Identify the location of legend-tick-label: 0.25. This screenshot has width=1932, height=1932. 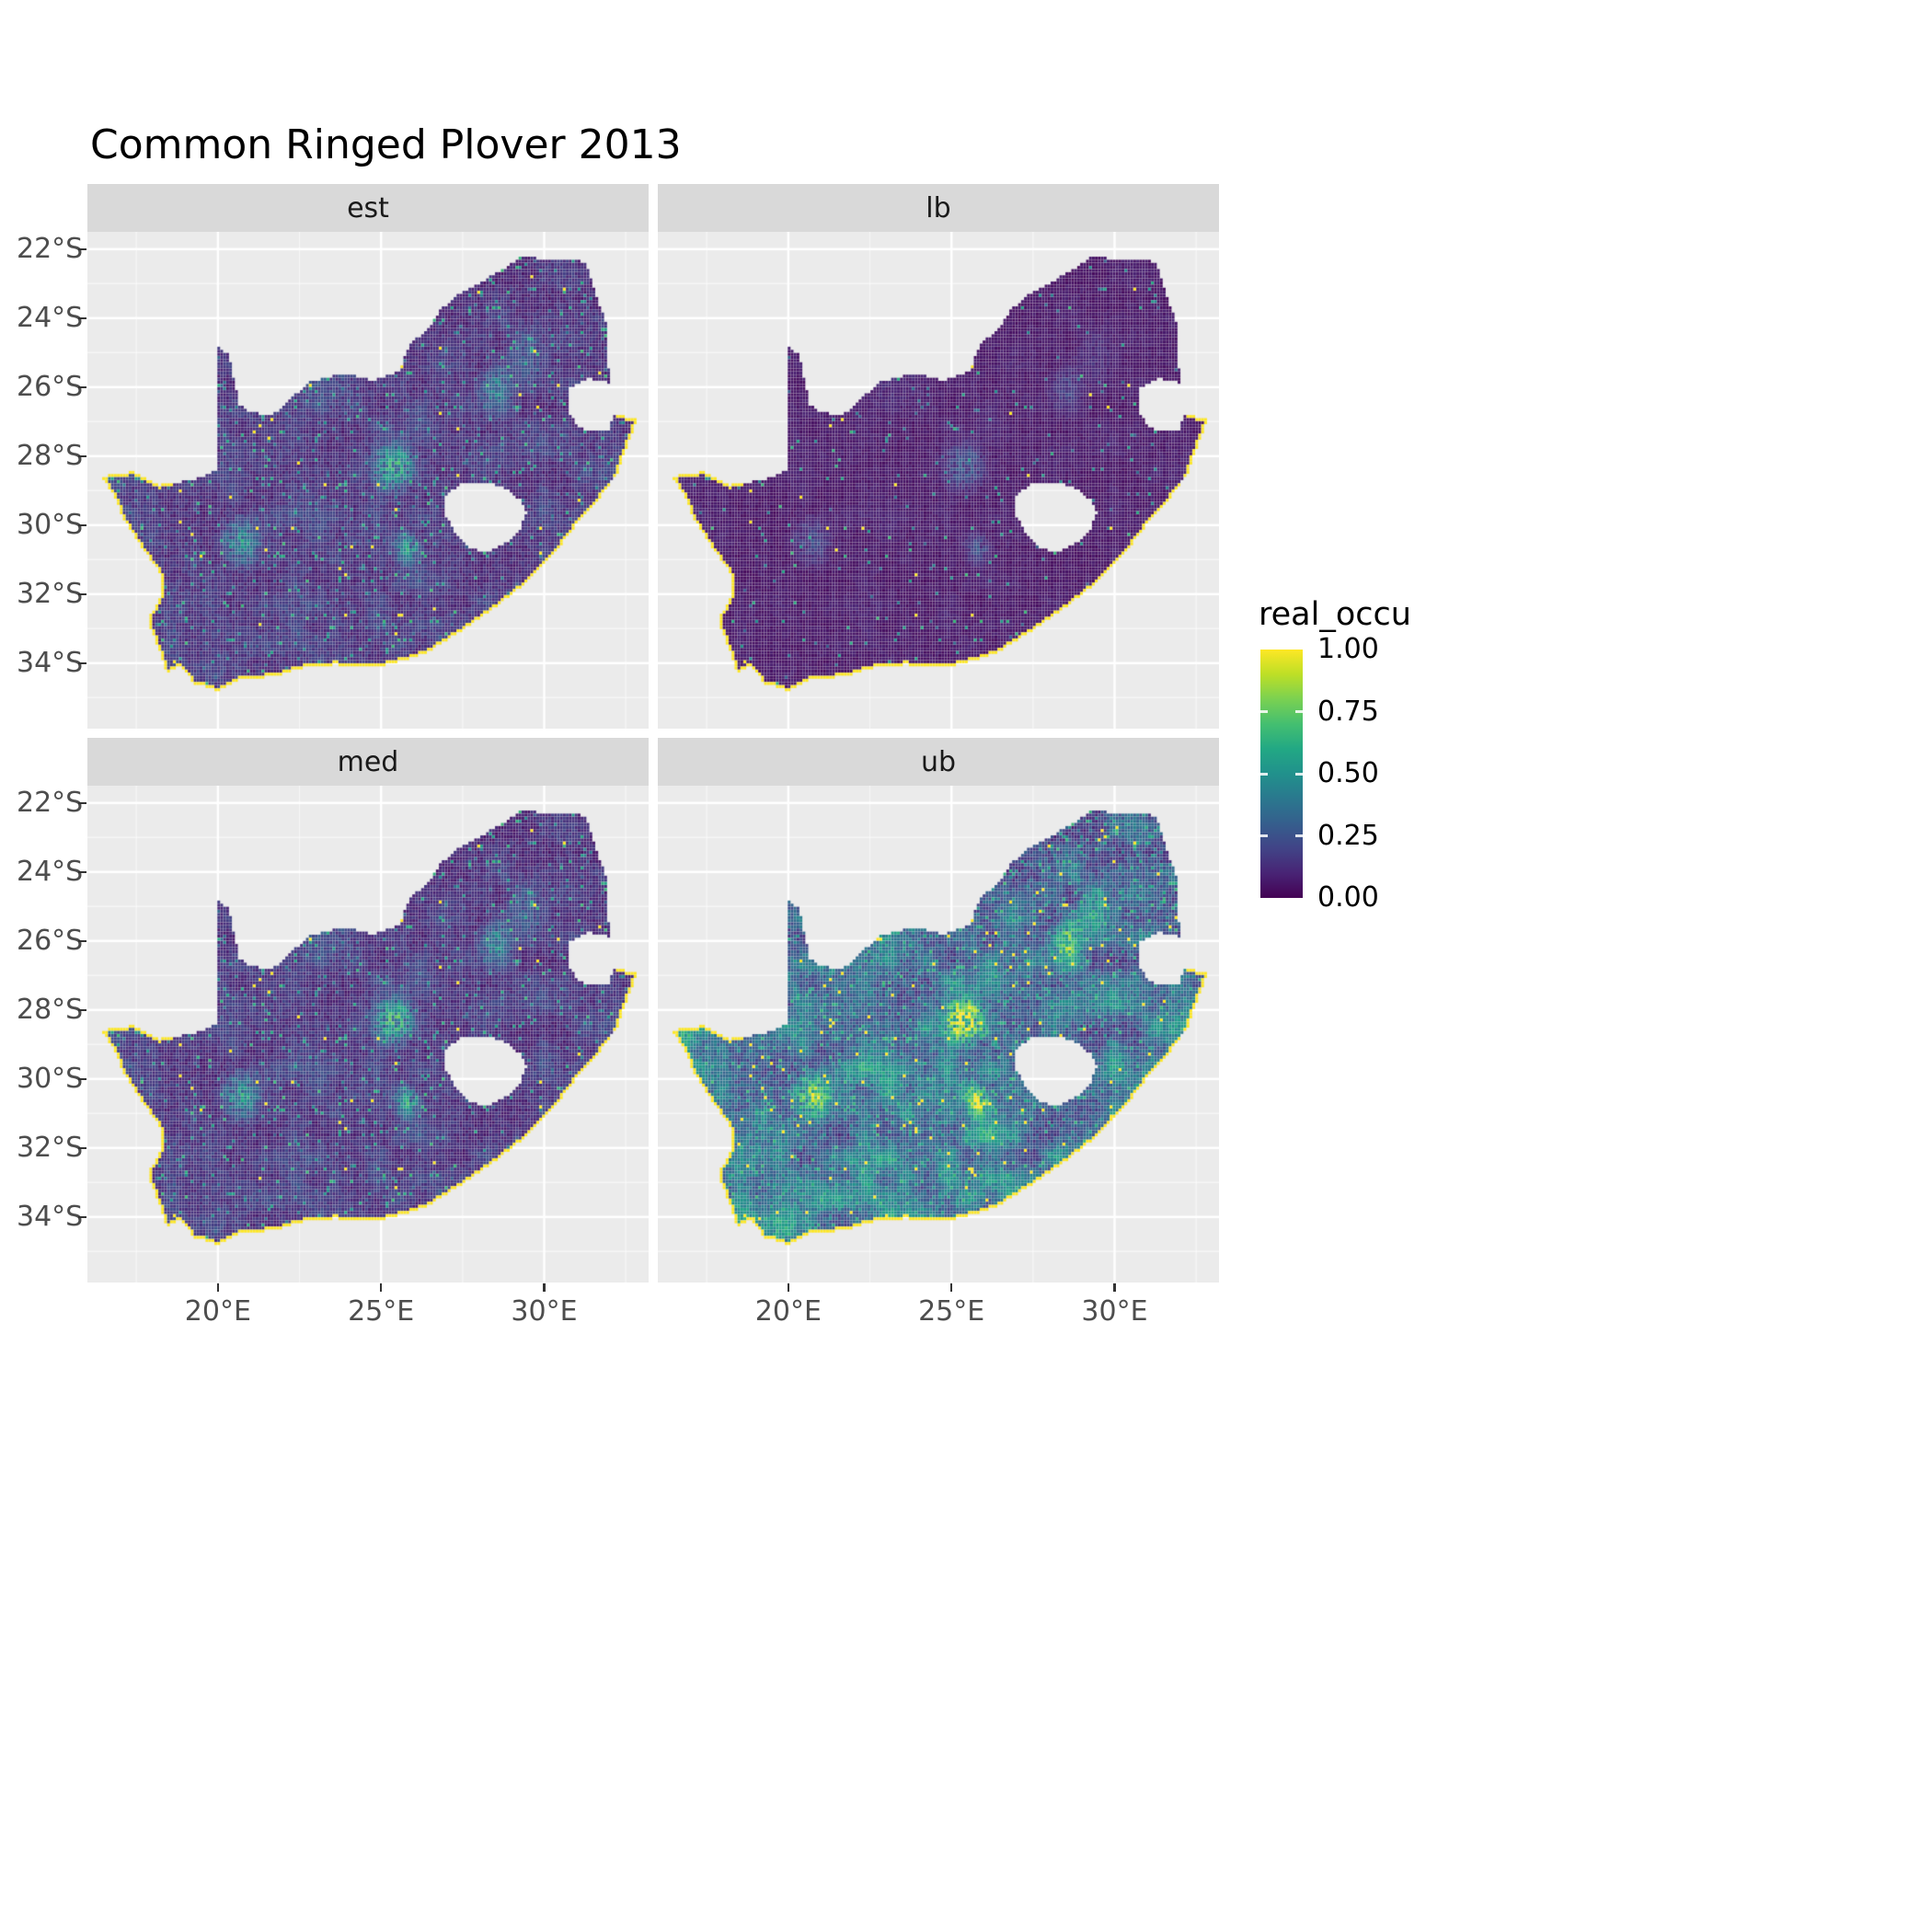
(1348, 835).